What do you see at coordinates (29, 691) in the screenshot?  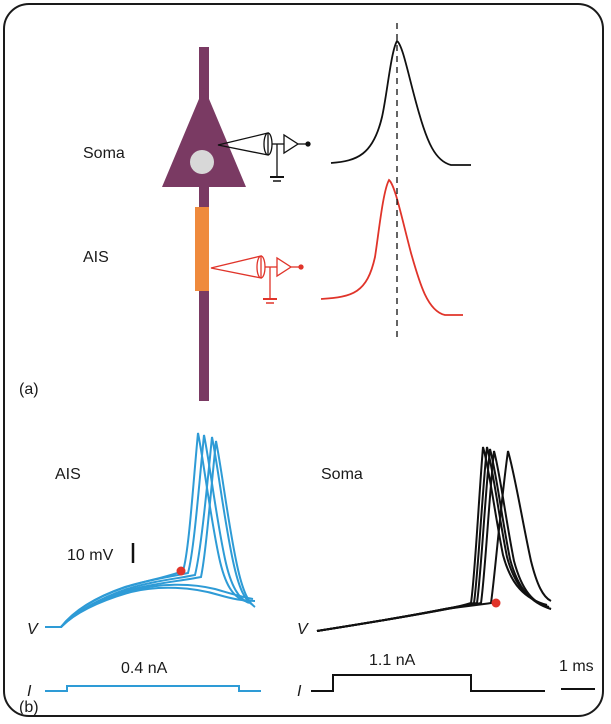 I see `ais-current-axis-label: I` at bounding box center [29, 691].